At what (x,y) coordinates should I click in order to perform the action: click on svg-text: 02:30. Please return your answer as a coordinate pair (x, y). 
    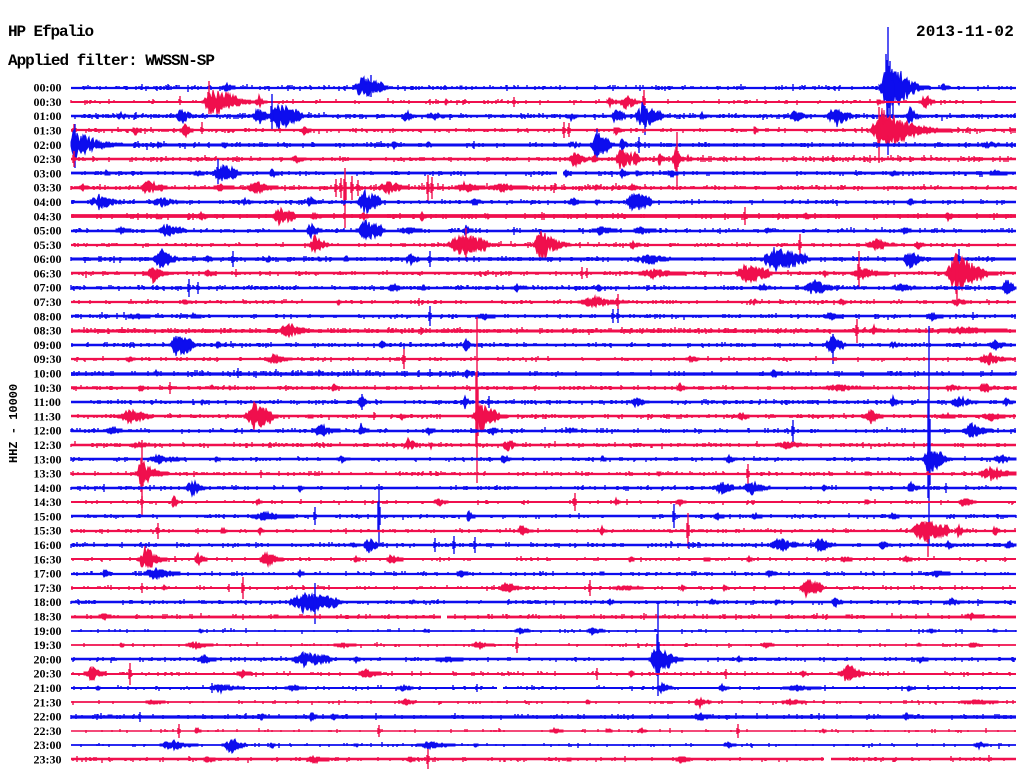
    Looking at the image, I should click on (48, 159).